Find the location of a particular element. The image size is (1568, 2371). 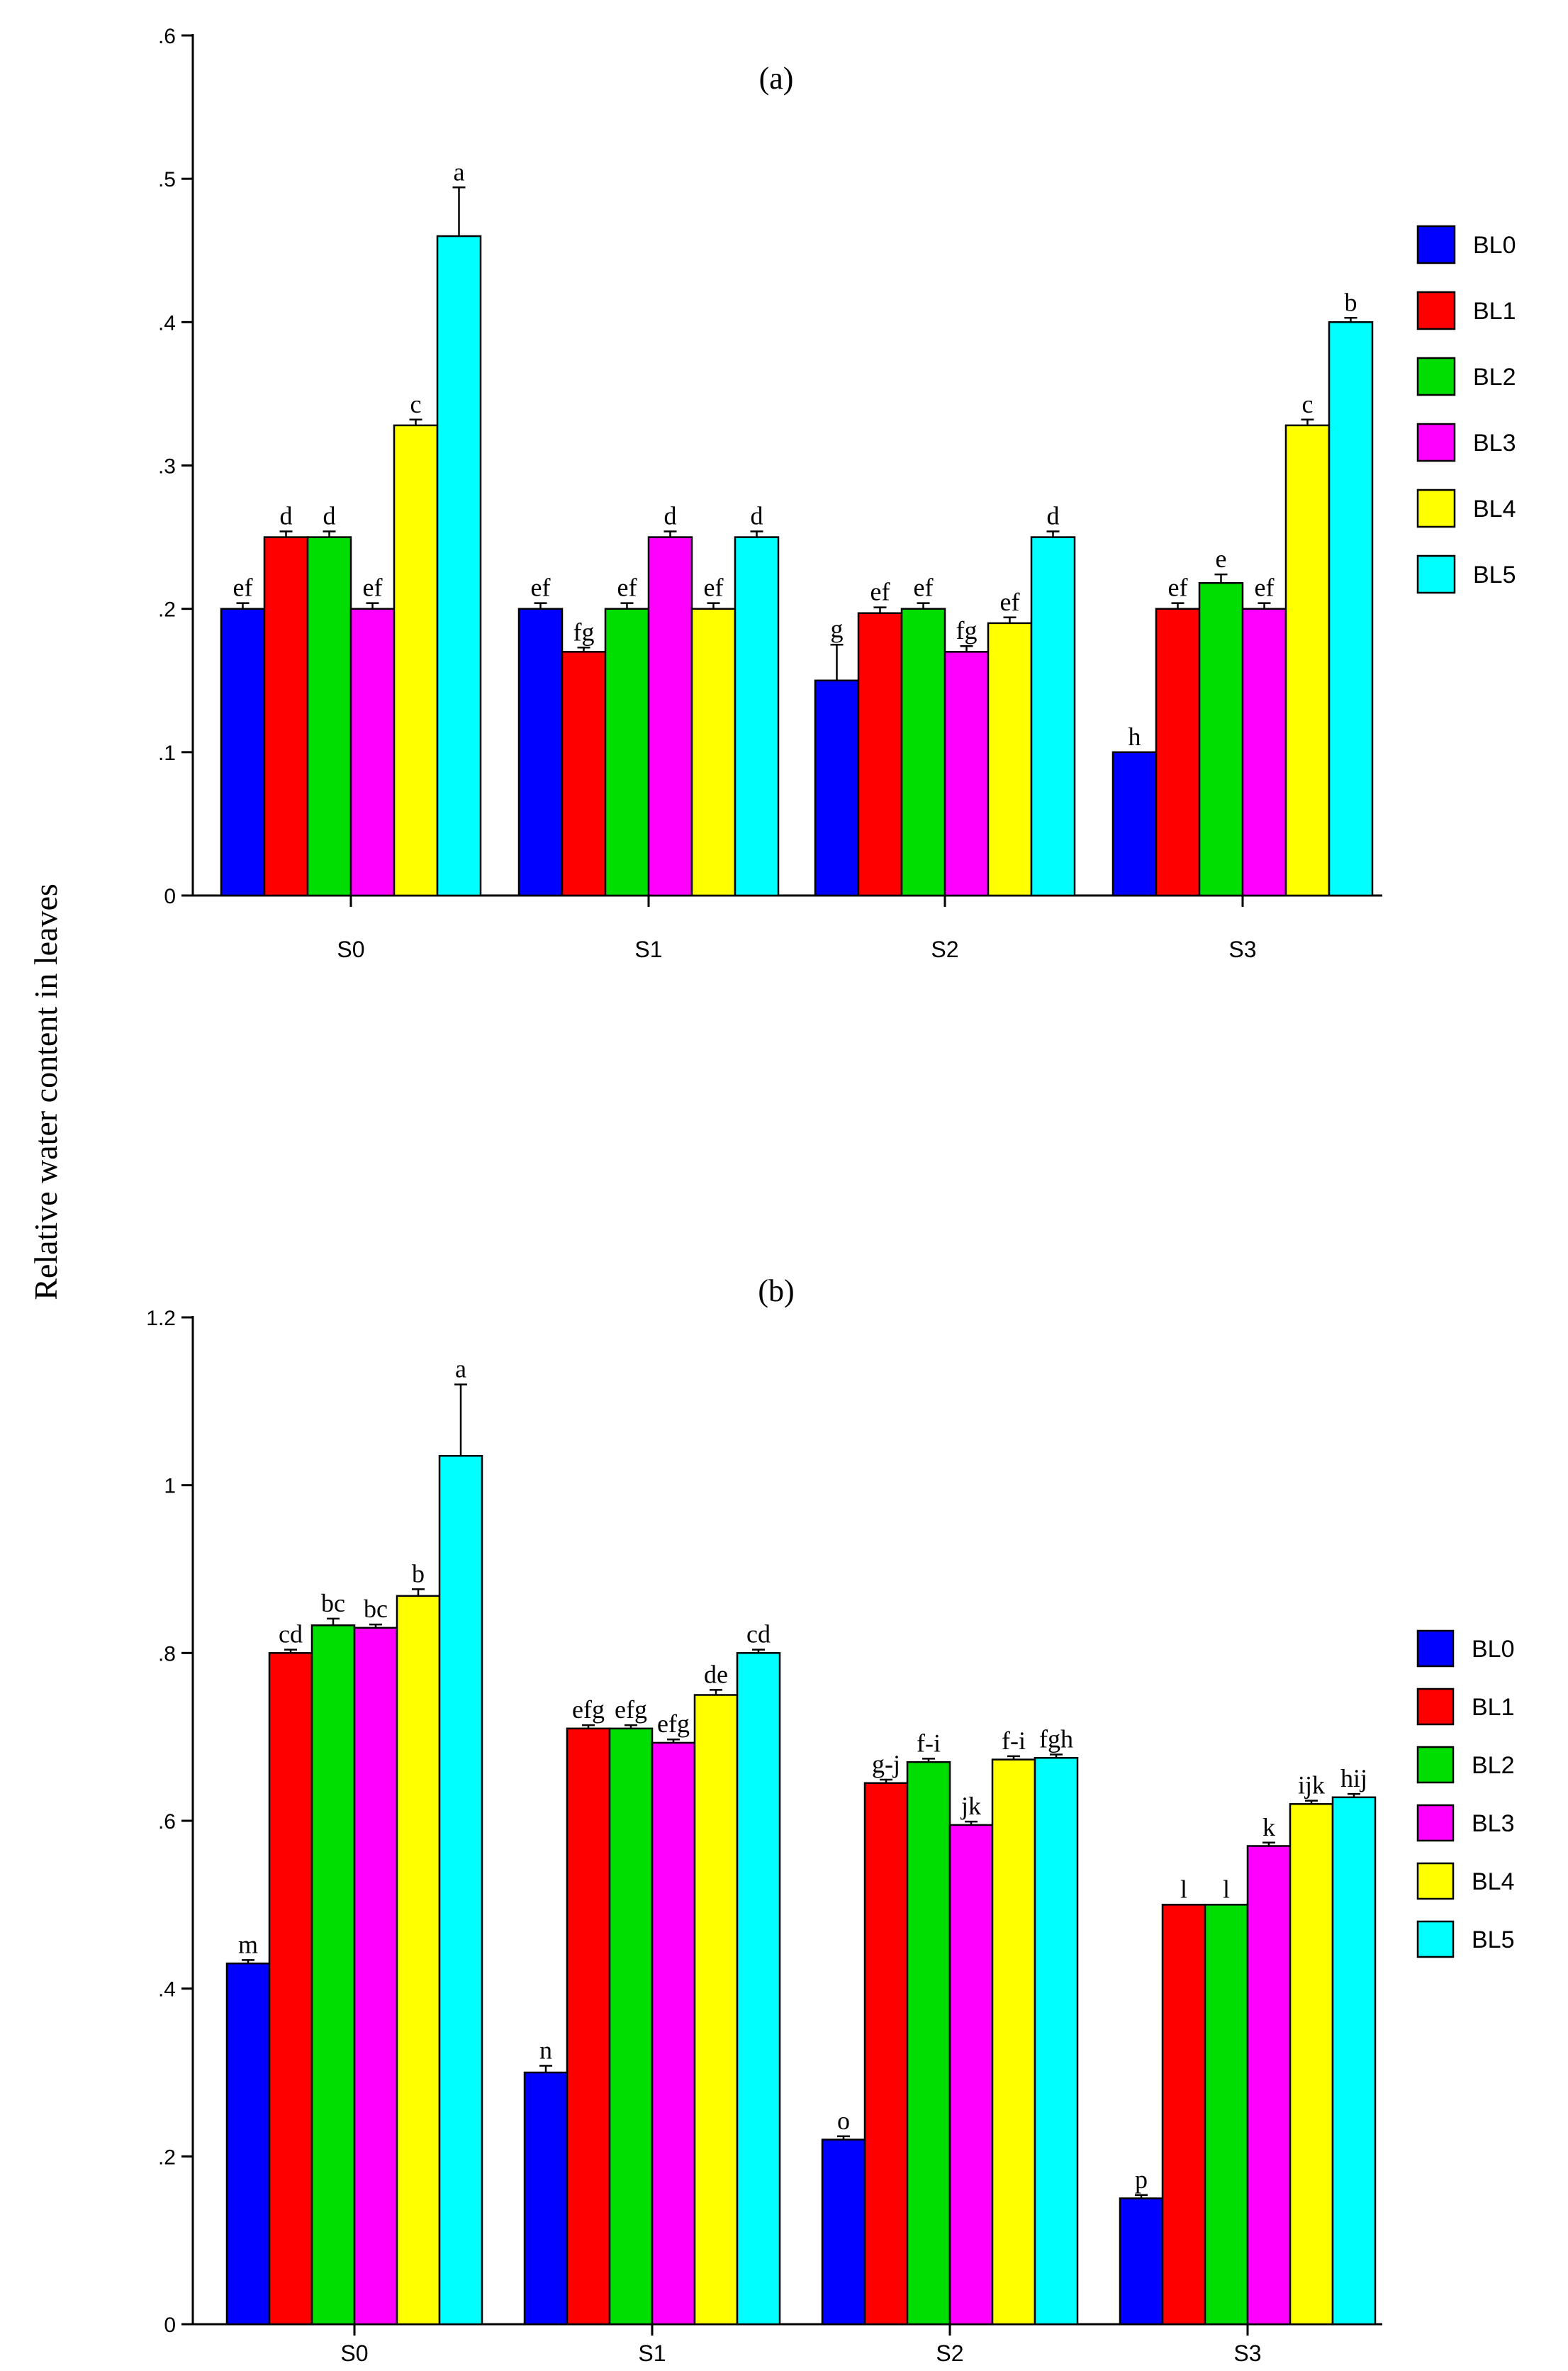

y-tick-label: .4 is located at coordinates (167, 1990).